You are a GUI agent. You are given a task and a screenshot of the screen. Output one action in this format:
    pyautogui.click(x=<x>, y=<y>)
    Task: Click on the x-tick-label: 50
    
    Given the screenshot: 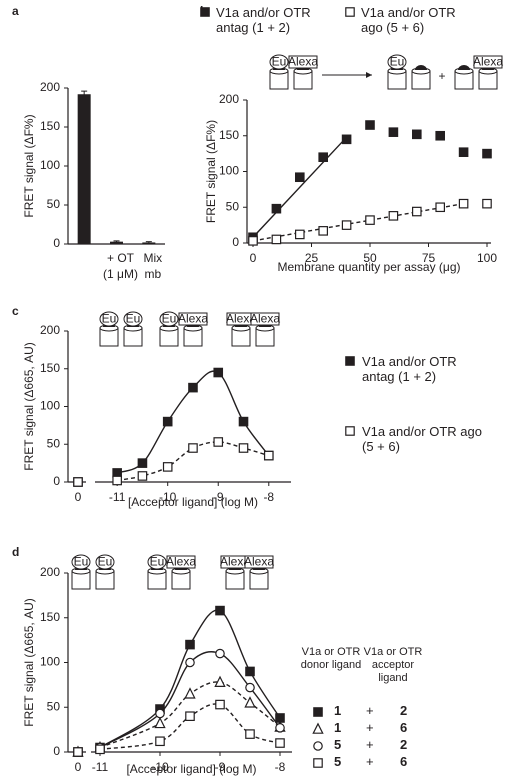 What is the action you would take?
    pyautogui.click(x=370, y=258)
    